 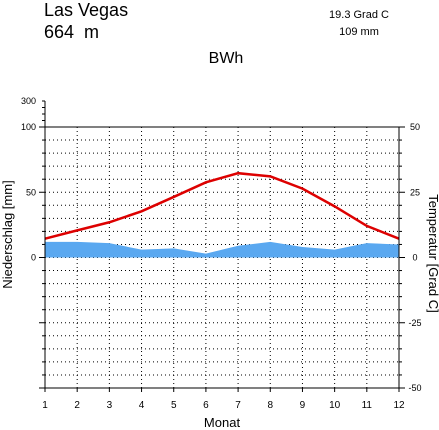 What do you see at coordinates (142, 405) in the screenshot?
I see `x-tick-label: 4` at bounding box center [142, 405].